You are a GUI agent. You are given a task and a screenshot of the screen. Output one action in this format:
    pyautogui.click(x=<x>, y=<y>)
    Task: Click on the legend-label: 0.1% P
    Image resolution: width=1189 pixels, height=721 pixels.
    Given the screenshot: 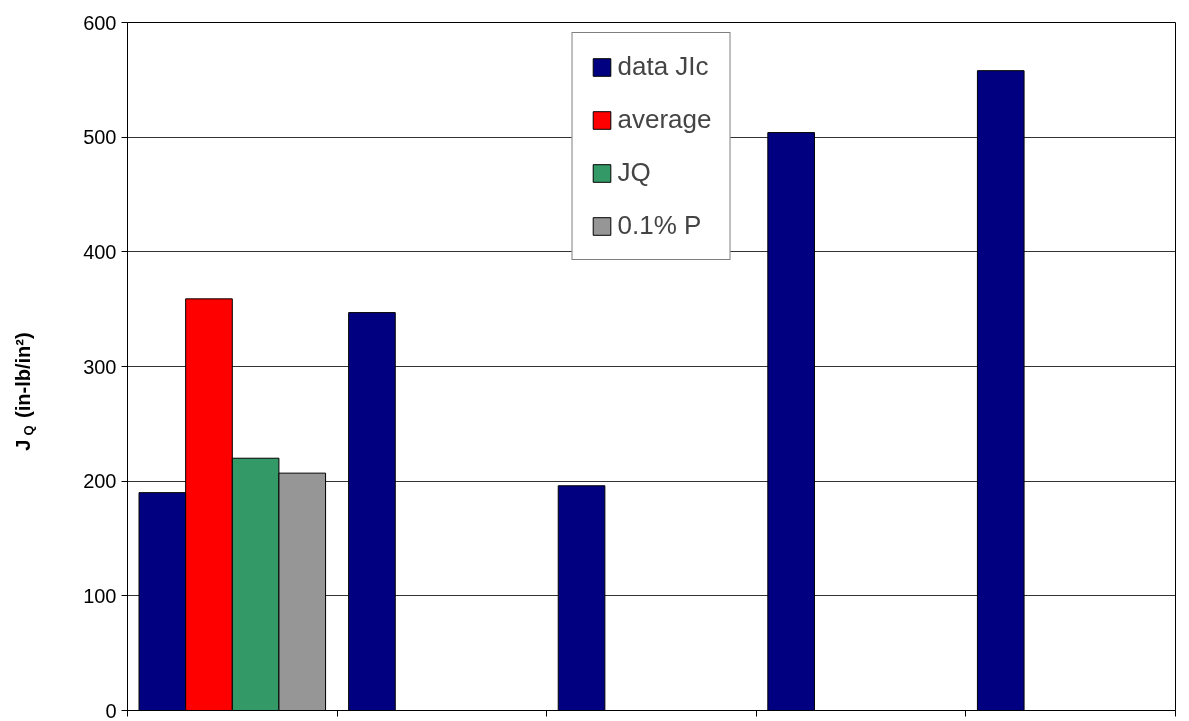 What is the action you would take?
    pyautogui.click(x=659, y=225)
    